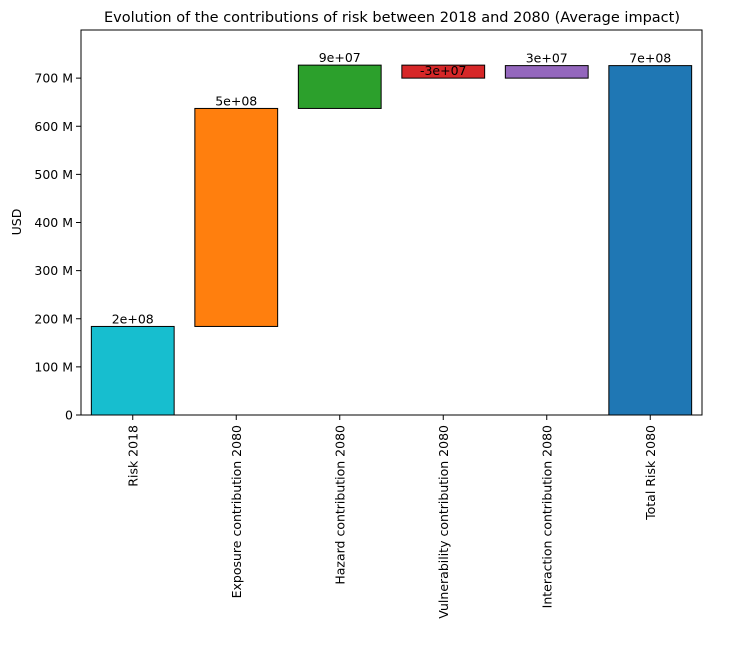 This screenshot has width=733, height=650. What do you see at coordinates (53, 318) in the screenshot?
I see `y-tick-label: 200 M` at bounding box center [53, 318].